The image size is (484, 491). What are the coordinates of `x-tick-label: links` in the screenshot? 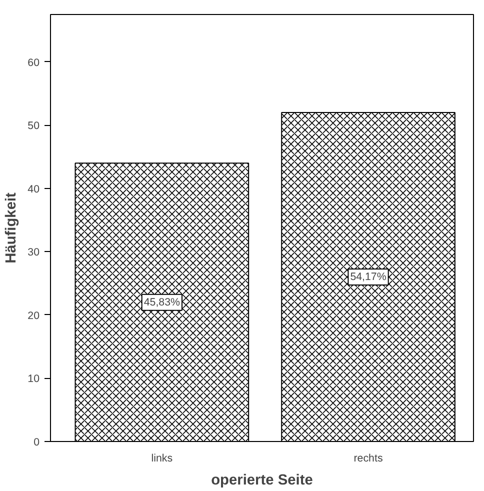 It's located at (162, 458).